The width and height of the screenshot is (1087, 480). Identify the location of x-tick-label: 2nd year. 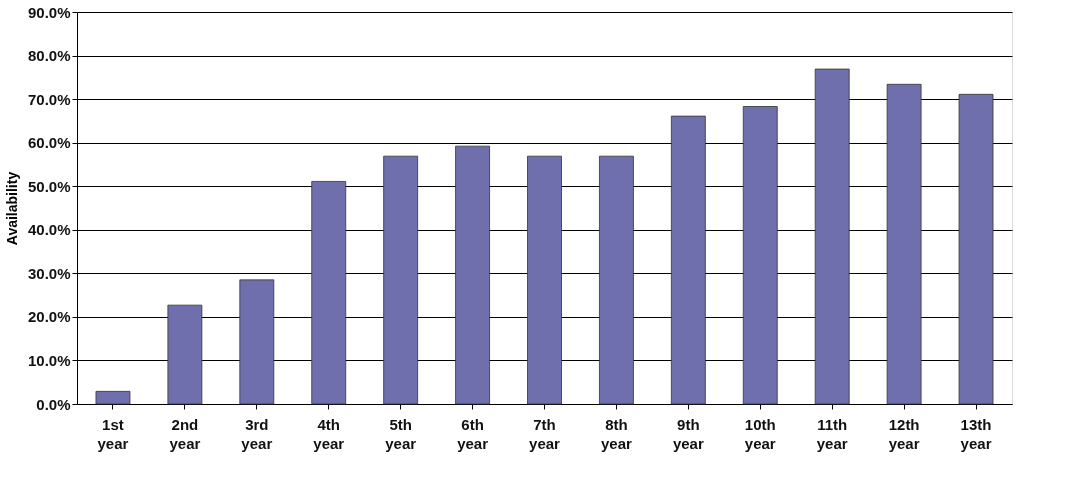
(185, 433).